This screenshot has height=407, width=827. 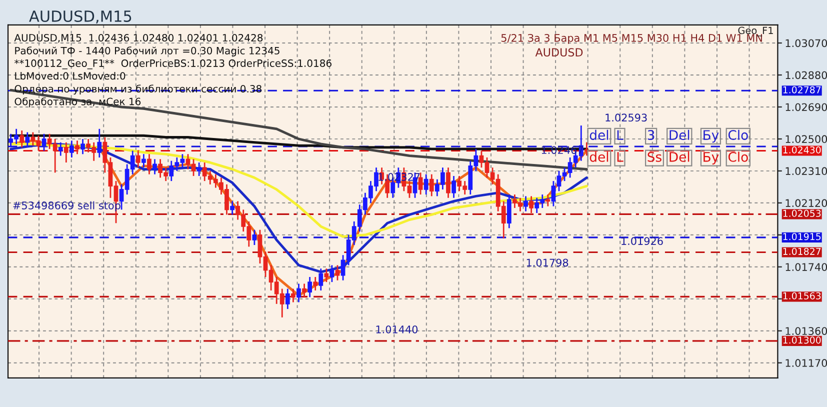 What do you see at coordinates (802, 340) in the screenshot?
I see `ref-line-label: 1.01300` at bounding box center [802, 340].